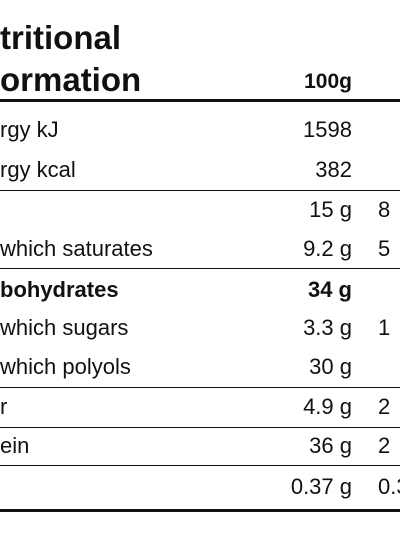  What do you see at coordinates (321, 486) in the screenshot?
I see `per-100g-value: 0.37 g` at bounding box center [321, 486].